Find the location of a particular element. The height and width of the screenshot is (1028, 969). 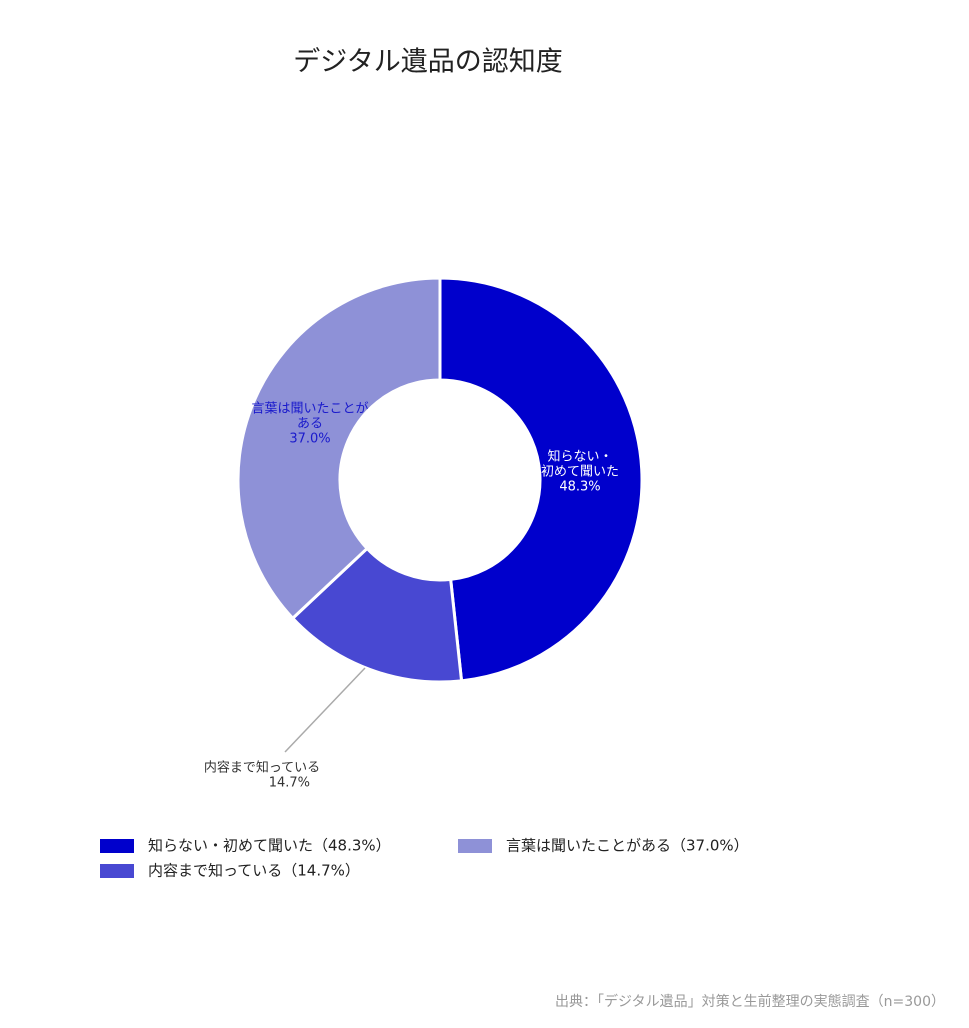

slice-value-label: 48.3% is located at coordinates (579, 487).